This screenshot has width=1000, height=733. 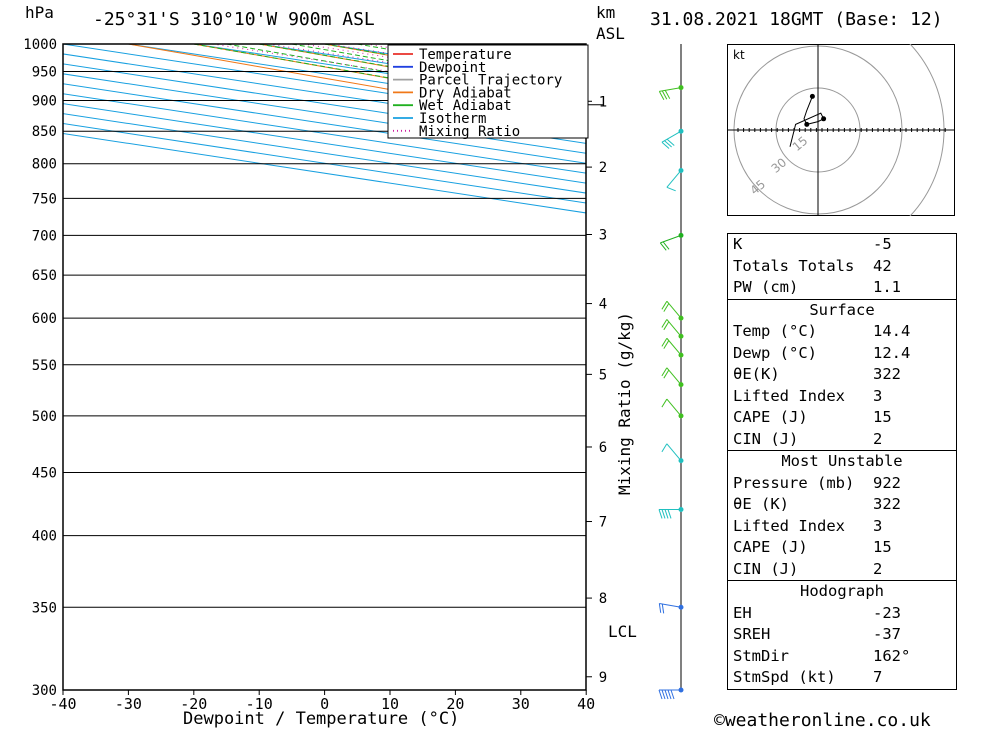 What do you see at coordinates (44, 276) in the screenshot?
I see `pressure-tick-label: 650` at bounding box center [44, 276].